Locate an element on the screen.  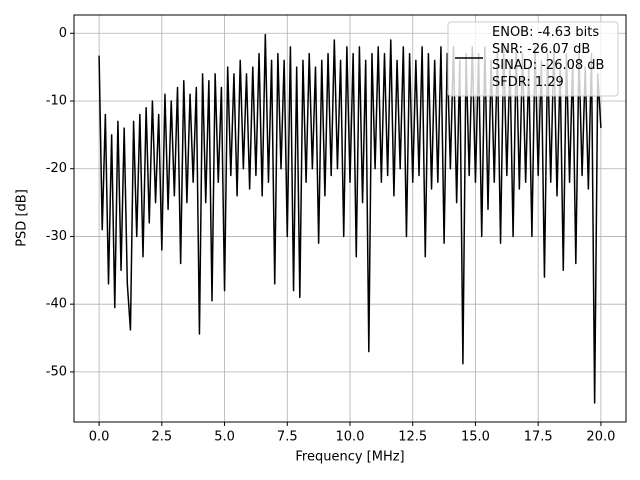
y-tick-label: -20 is located at coordinates (56, 168).